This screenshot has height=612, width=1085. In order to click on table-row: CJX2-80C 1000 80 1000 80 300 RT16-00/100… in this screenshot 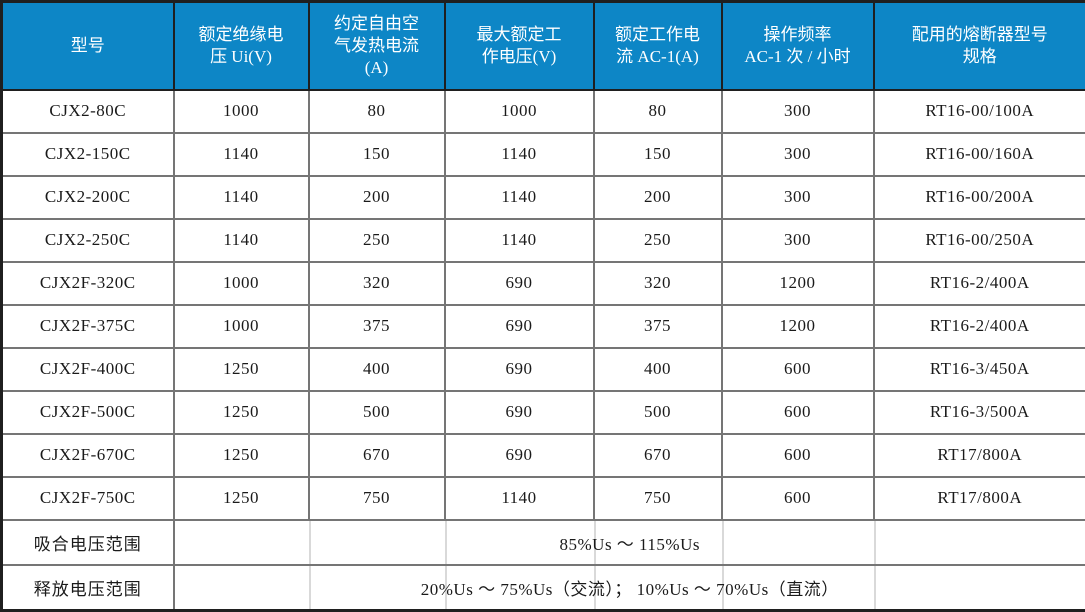, I will do `click(542, 111)`.